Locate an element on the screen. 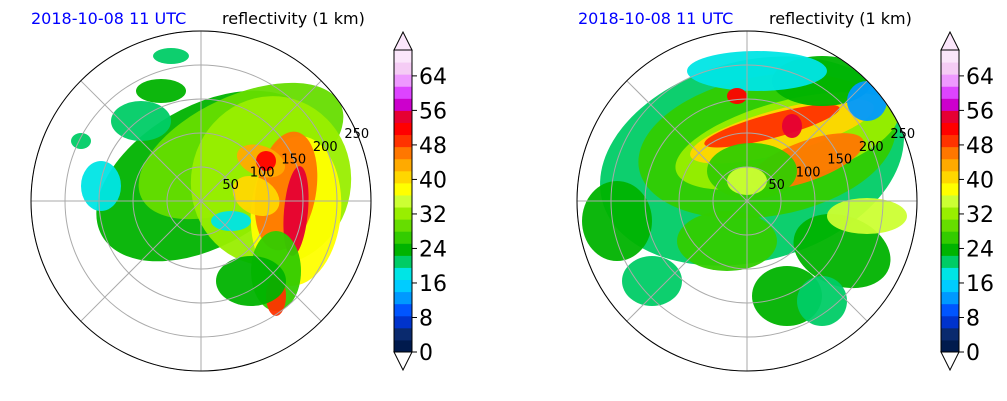 The height and width of the screenshot is (401, 1007). colorbar-tick-label: 56 is located at coordinates (980, 111).